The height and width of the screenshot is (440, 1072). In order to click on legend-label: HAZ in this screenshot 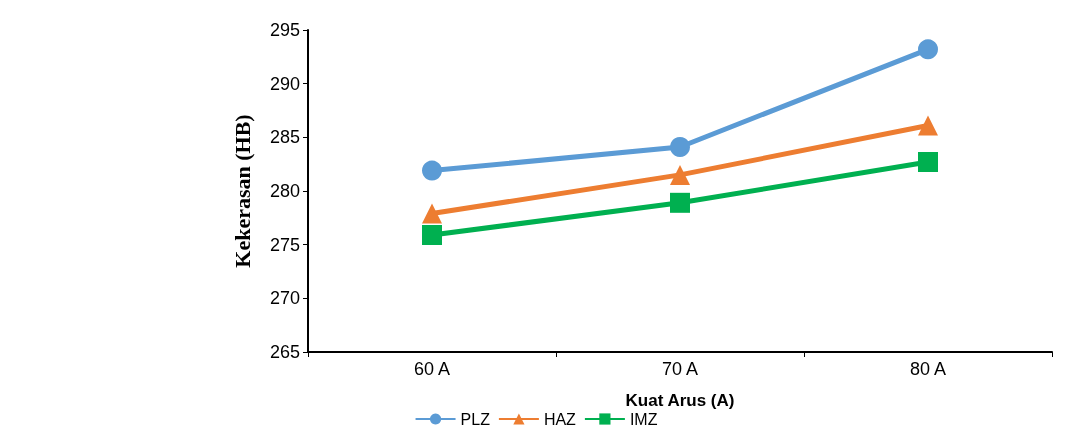, I will do `click(560, 419)`.